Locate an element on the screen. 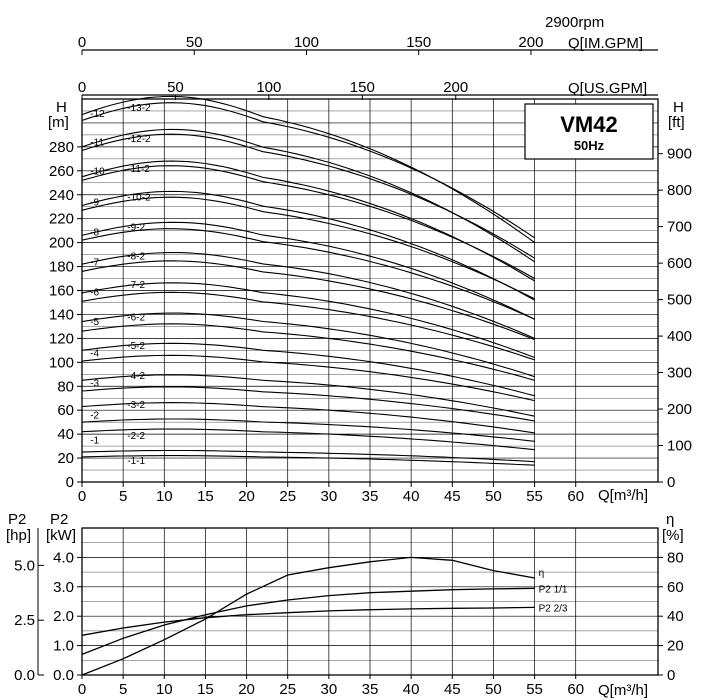 The width and height of the screenshot is (719, 700). power-x-tick-label: 5 is located at coordinates (123, 689).